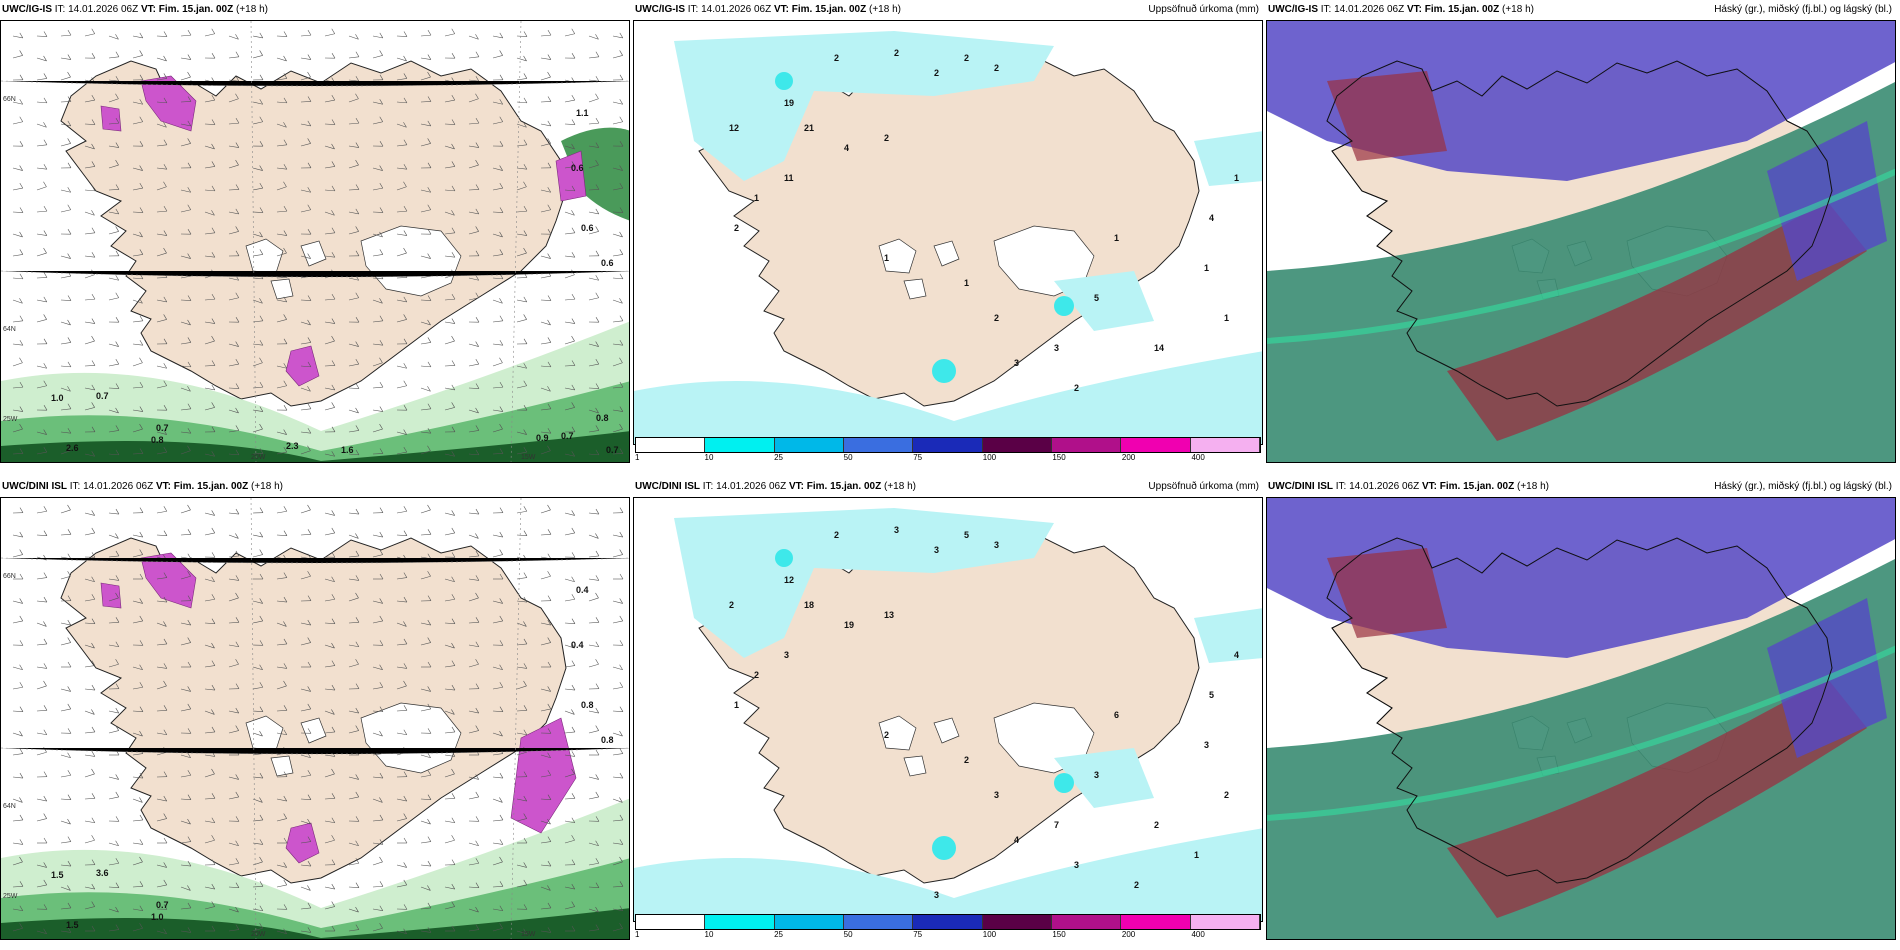 This screenshot has height=950, width=1900. I want to click on map-value-label: 18, so click(809, 605).